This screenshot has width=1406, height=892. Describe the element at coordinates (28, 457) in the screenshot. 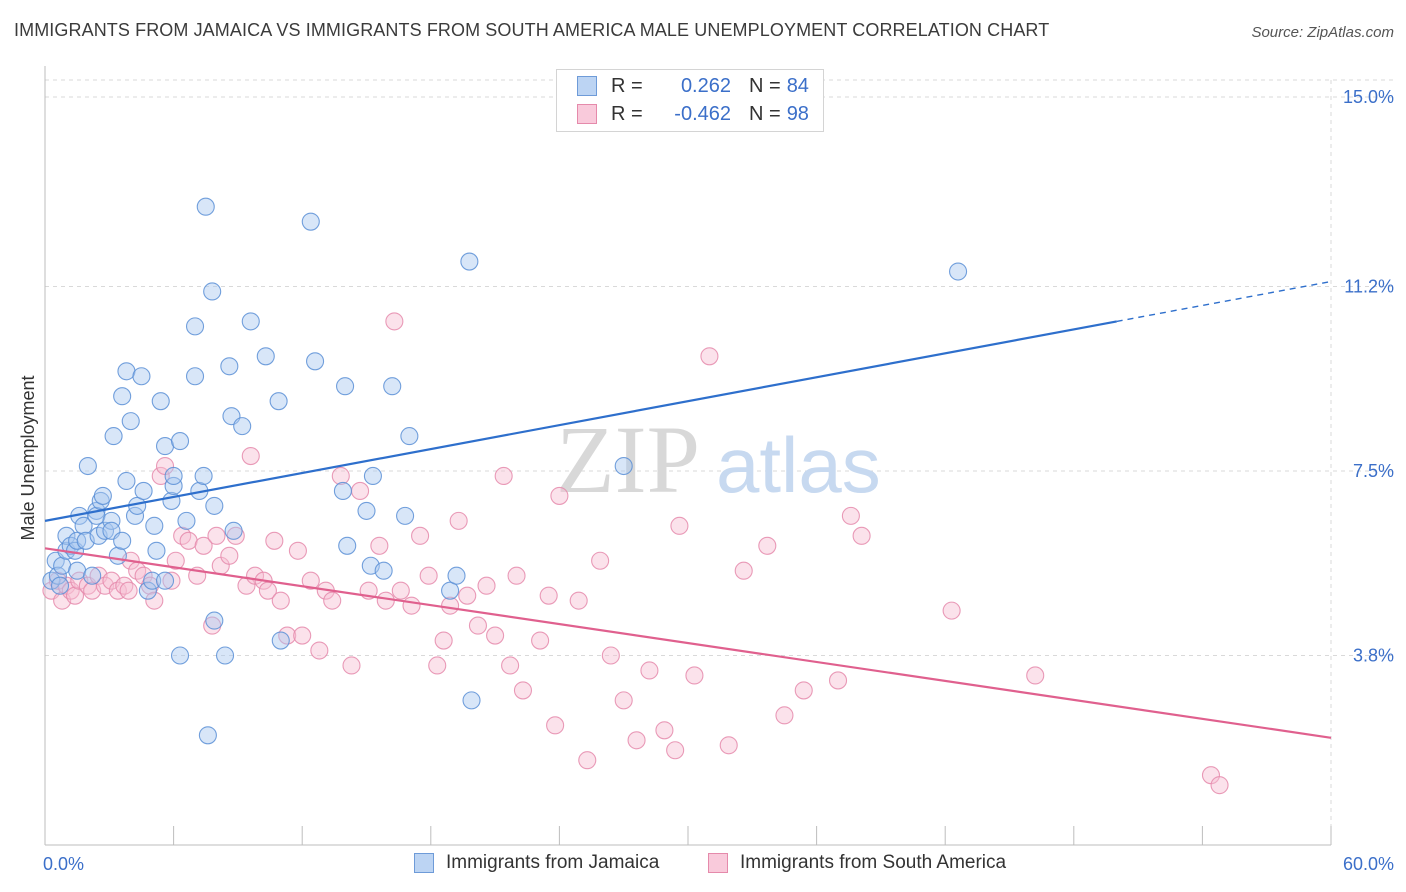

I see `y-axis-title: Male Unemployment` at that location.